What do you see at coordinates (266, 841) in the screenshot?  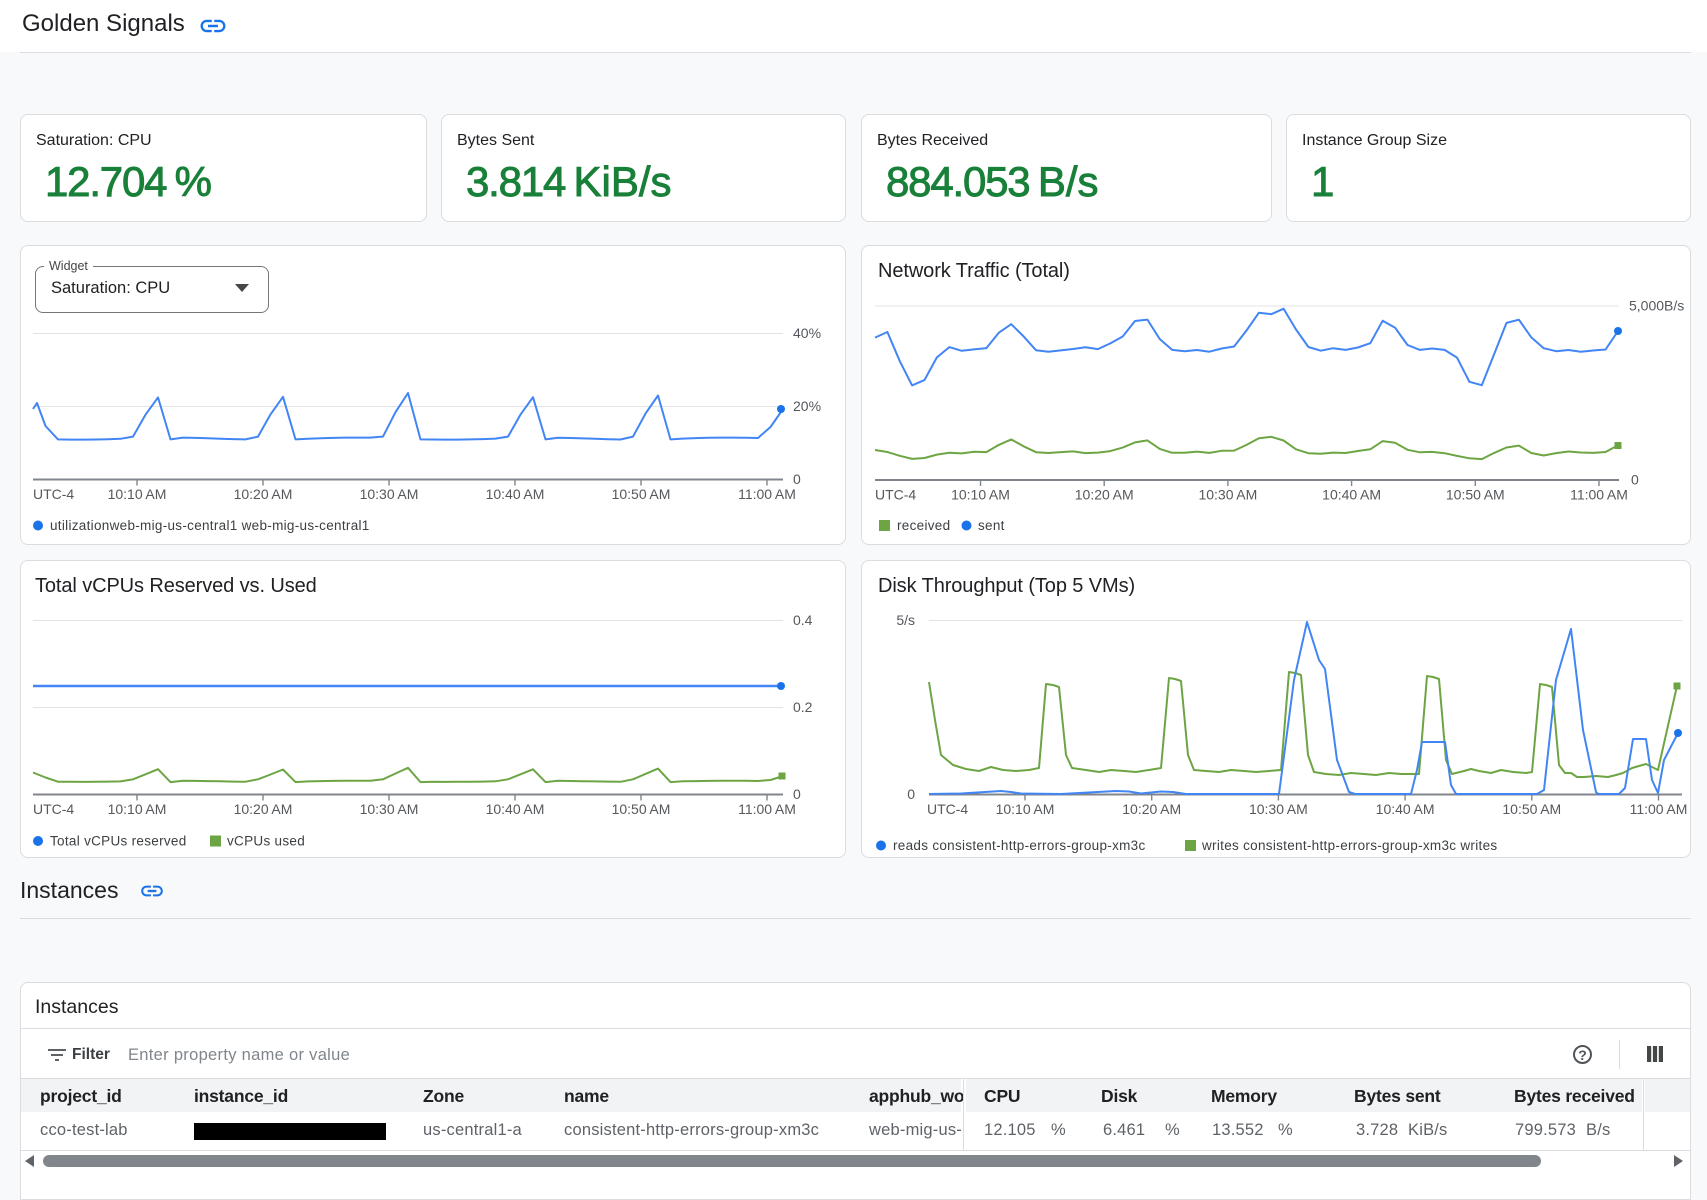 I see `svg-text: vCPUs used` at bounding box center [266, 841].